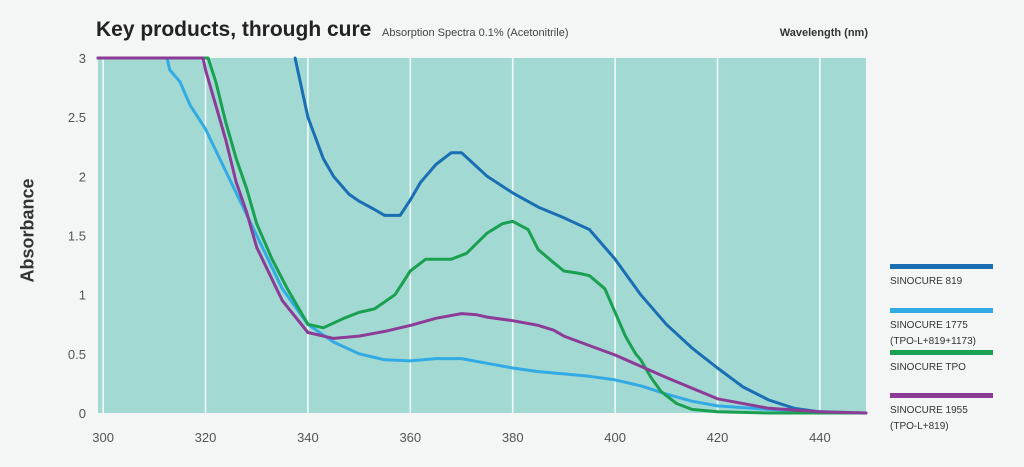 Image resolution: width=1024 pixels, height=467 pixels. I want to click on x-tick-label-320: 320, so click(206, 437).